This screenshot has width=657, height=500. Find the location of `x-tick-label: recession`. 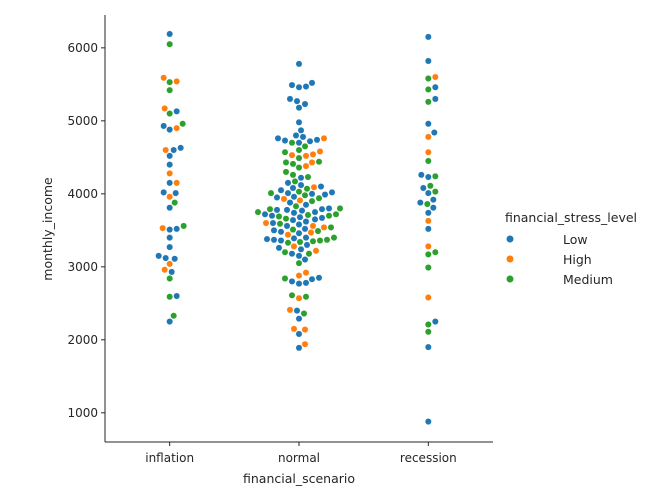

x-tick-label: recession is located at coordinates (428, 458).